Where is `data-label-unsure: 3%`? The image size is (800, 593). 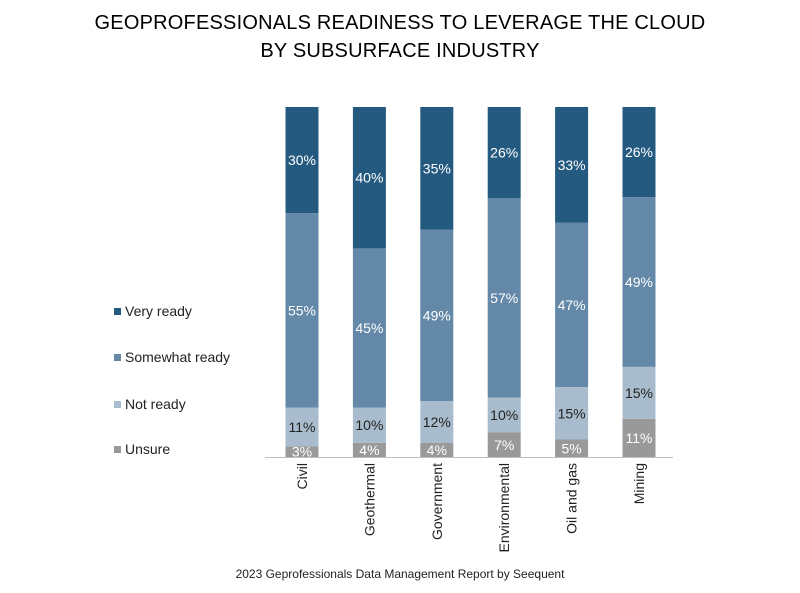
data-label-unsure: 3% is located at coordinates (302, 452).